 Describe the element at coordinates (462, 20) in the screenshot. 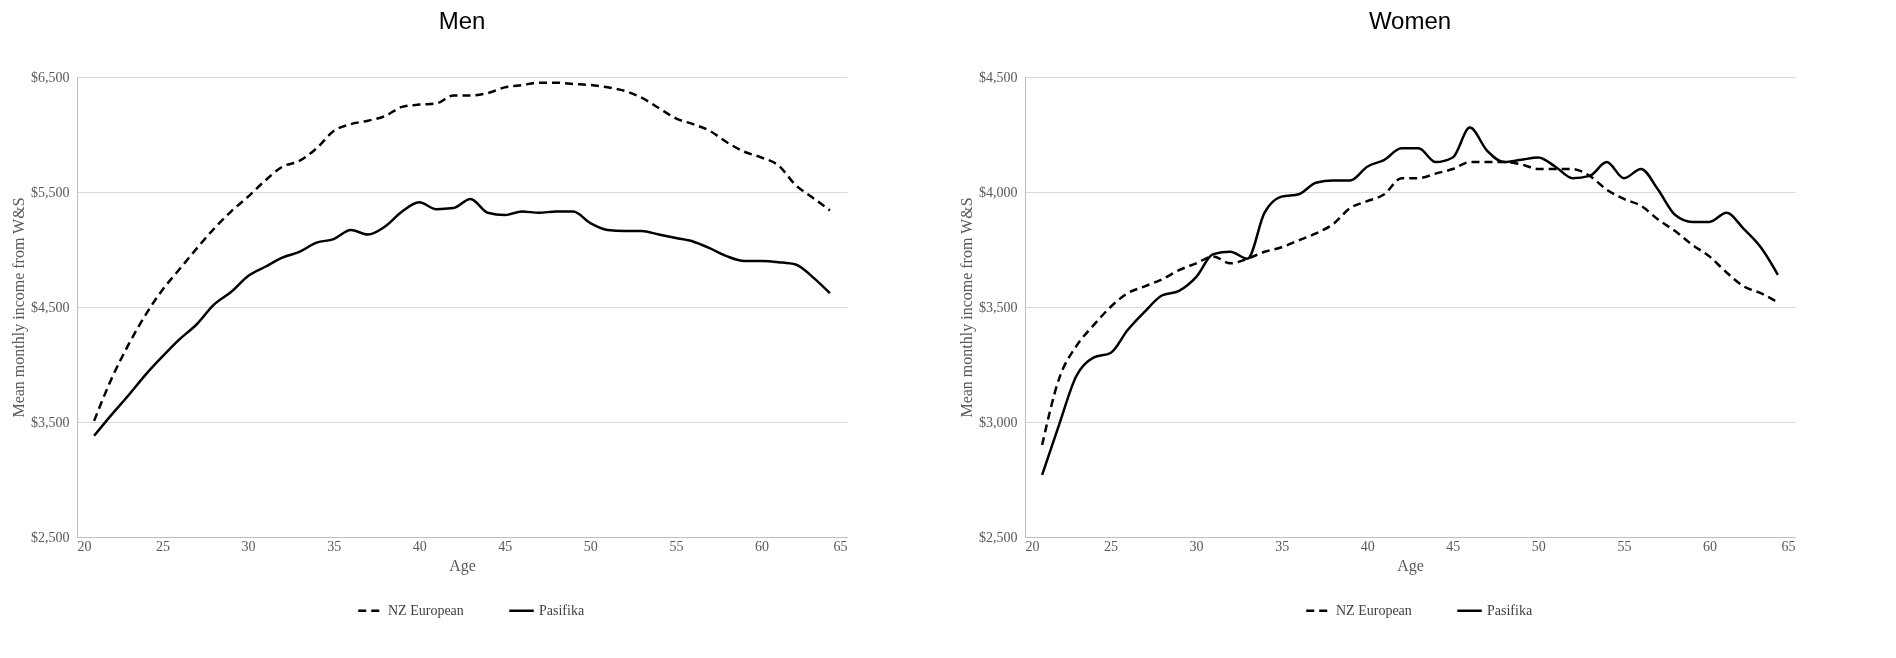

I see `chart-title: Men` at that location.